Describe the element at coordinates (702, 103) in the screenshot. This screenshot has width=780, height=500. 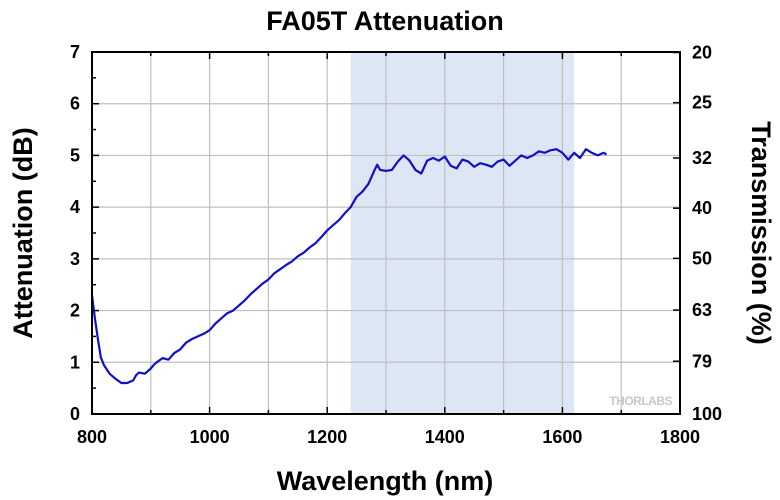
I see `y2-tick-label: 25` at that location.